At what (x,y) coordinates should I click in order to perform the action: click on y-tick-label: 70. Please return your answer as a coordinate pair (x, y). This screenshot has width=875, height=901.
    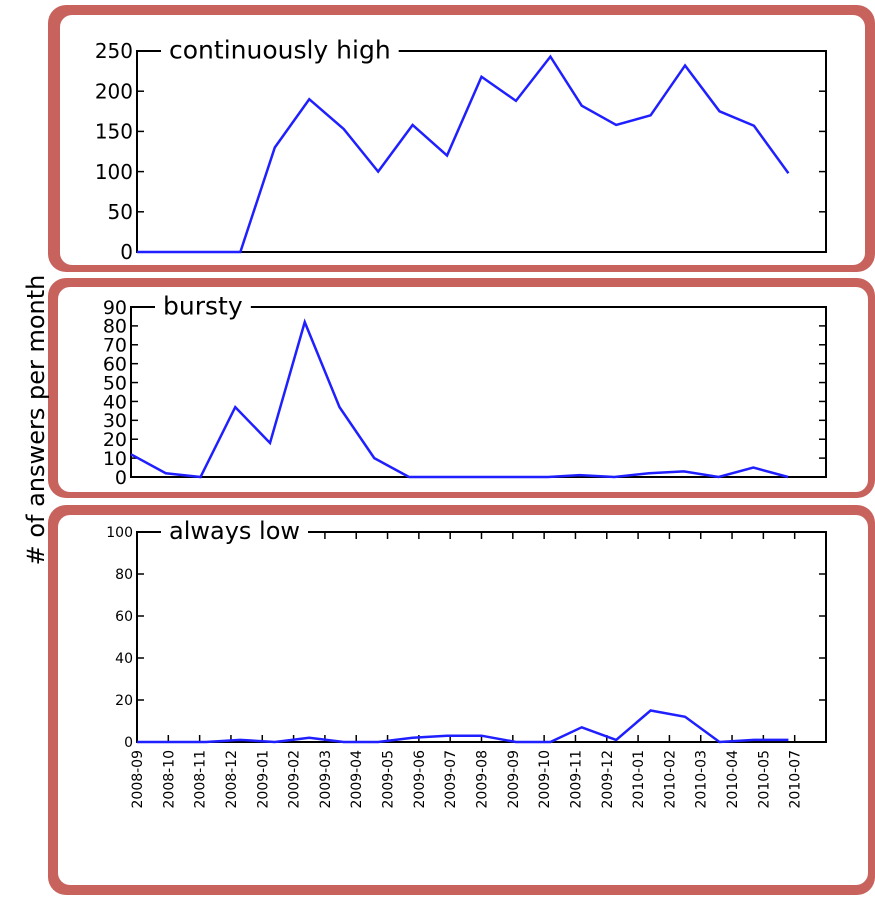
    Looking at the image, I should click on (115, 346).